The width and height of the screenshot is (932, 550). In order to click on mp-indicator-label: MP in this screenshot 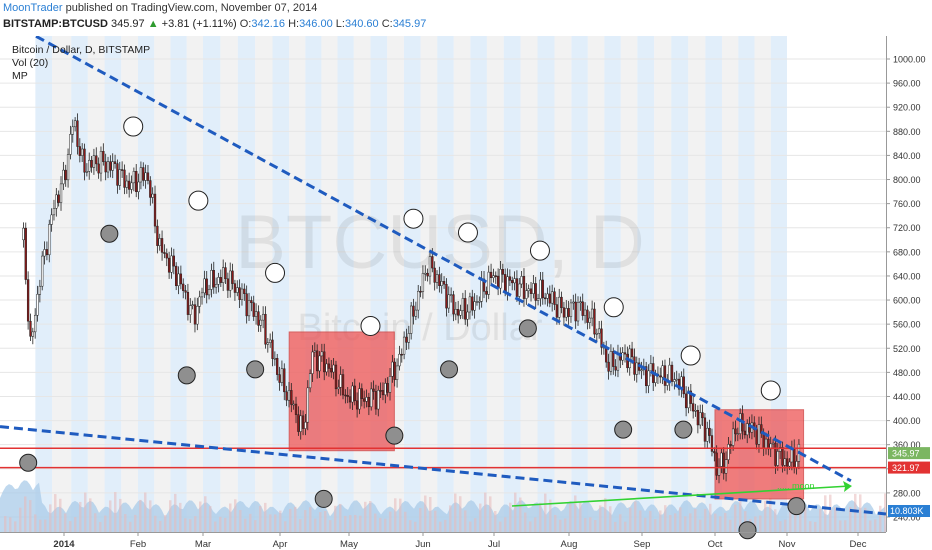, I will do `click(20, 76)`.